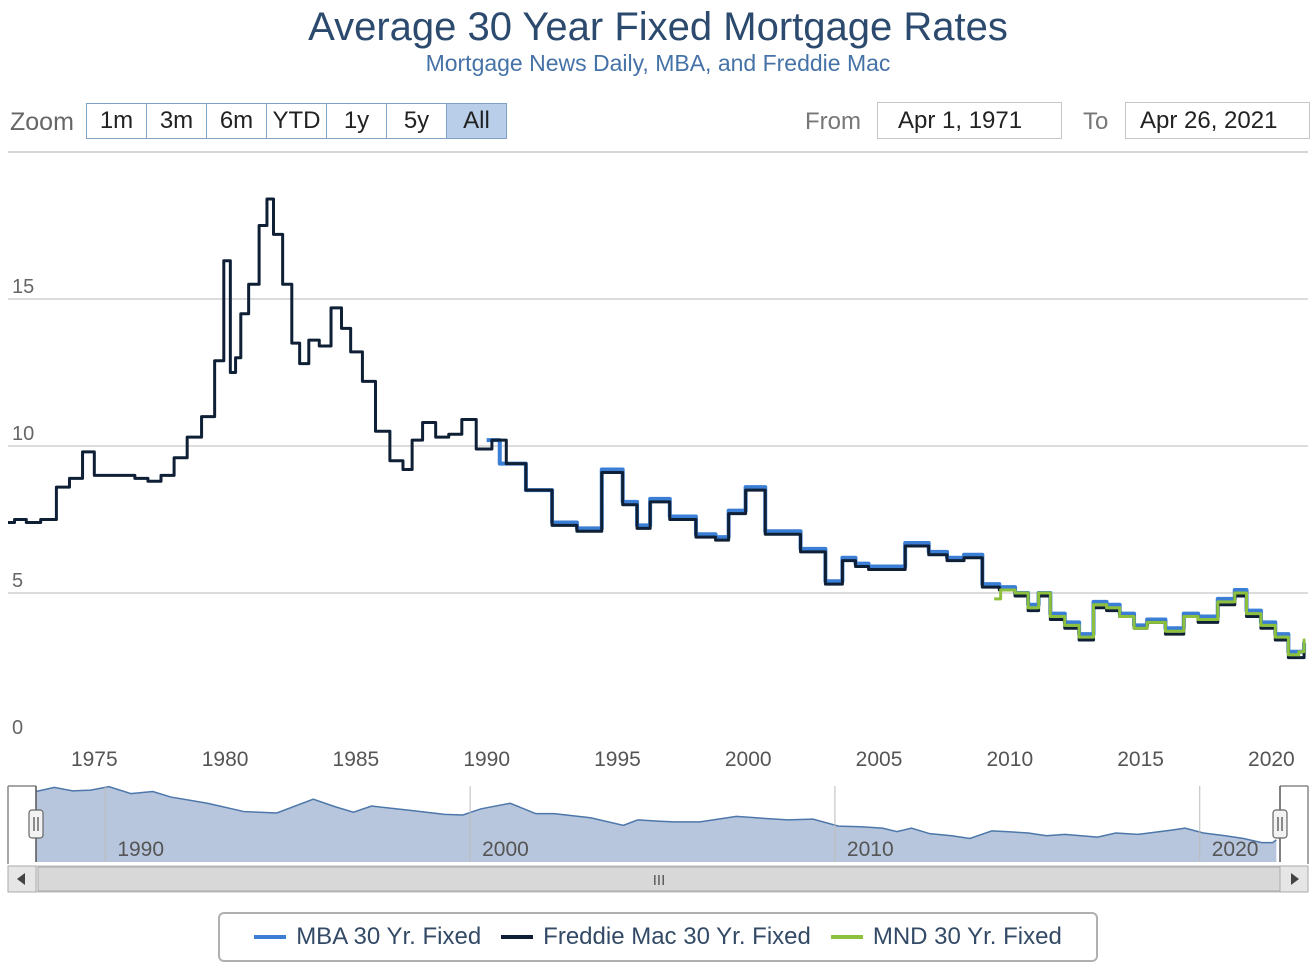 This screenshot has width=1316, height=969. Describe the element at coordinates (1280, 824) in the screenshot. I see `navigator-right-handle` at that location.